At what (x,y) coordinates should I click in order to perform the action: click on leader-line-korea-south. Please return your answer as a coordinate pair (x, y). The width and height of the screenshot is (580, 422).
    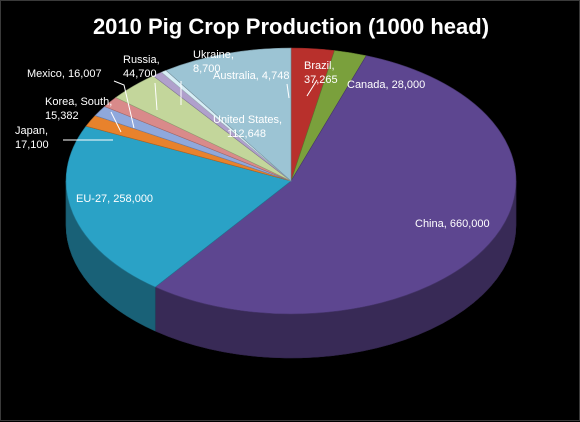
    Looking at the image, I should click on (116, 122).